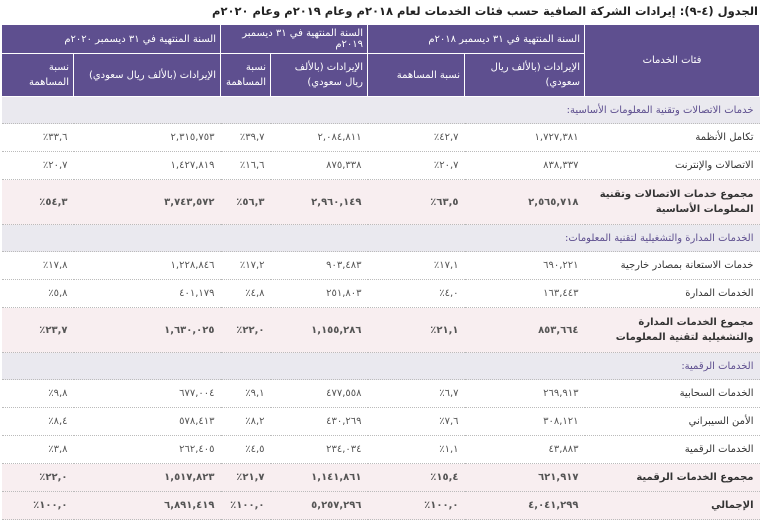 This screenshot has height=528, width=762. Describe the element at coordinates (245, 421) in the screenshot. I see `share-cell: ٨,٢٪` at that location.